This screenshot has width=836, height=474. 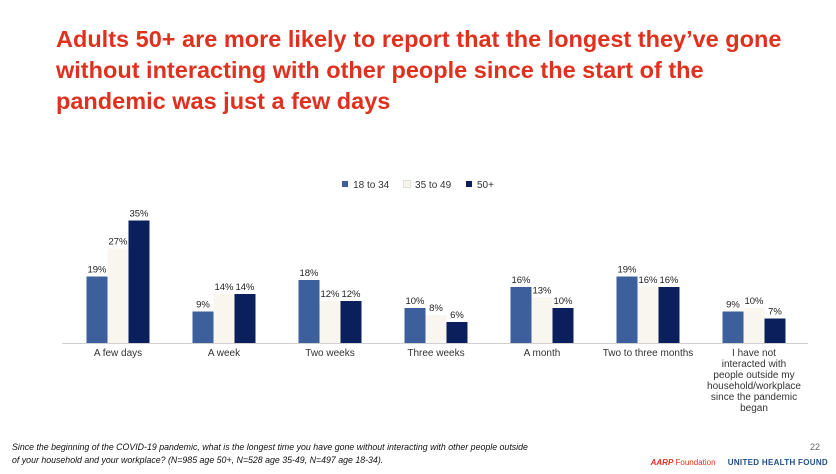 I want to click on category-label: A month, so click(x=542, y=353).